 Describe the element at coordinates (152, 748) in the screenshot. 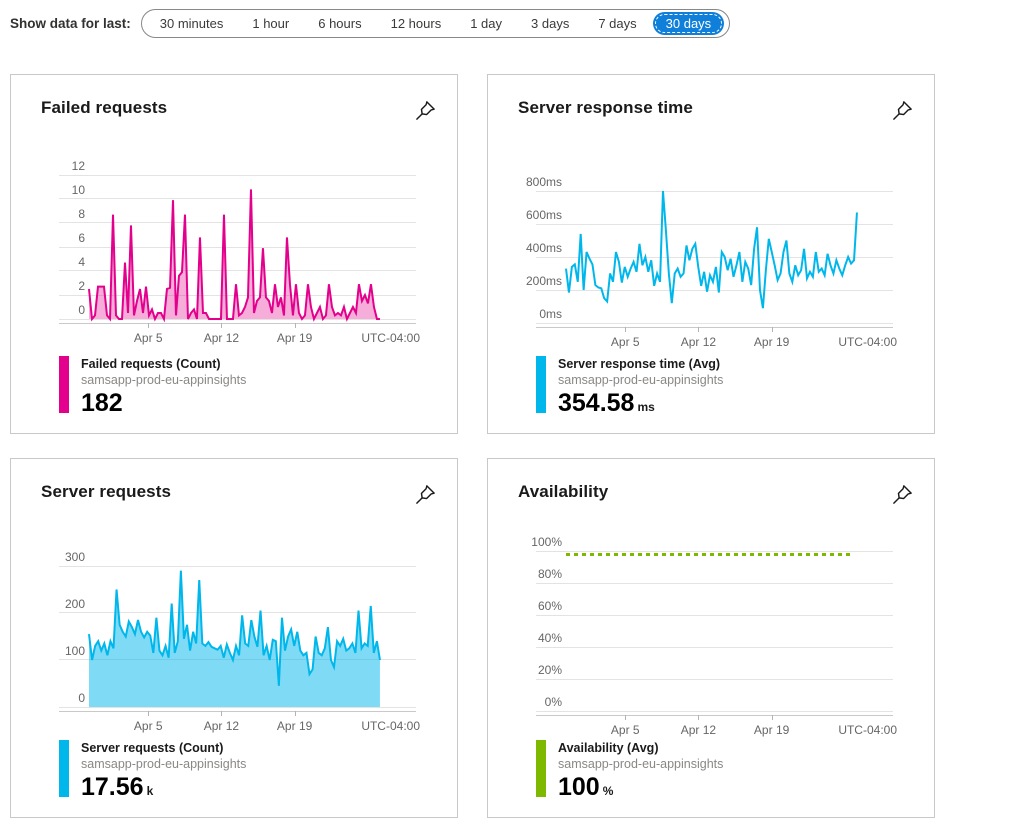

I see `legend-metric-name: Server requests (Count)` at that location.